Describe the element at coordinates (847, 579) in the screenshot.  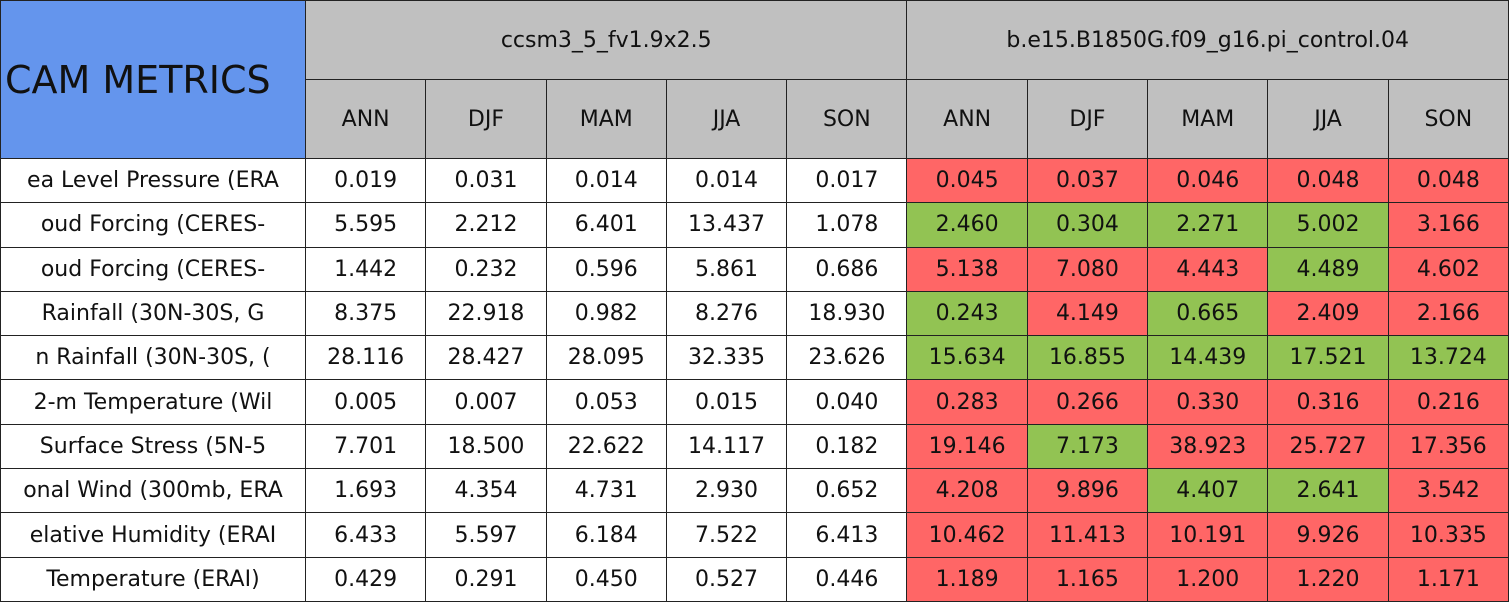
I see `metric-value: 0.446` at that location.